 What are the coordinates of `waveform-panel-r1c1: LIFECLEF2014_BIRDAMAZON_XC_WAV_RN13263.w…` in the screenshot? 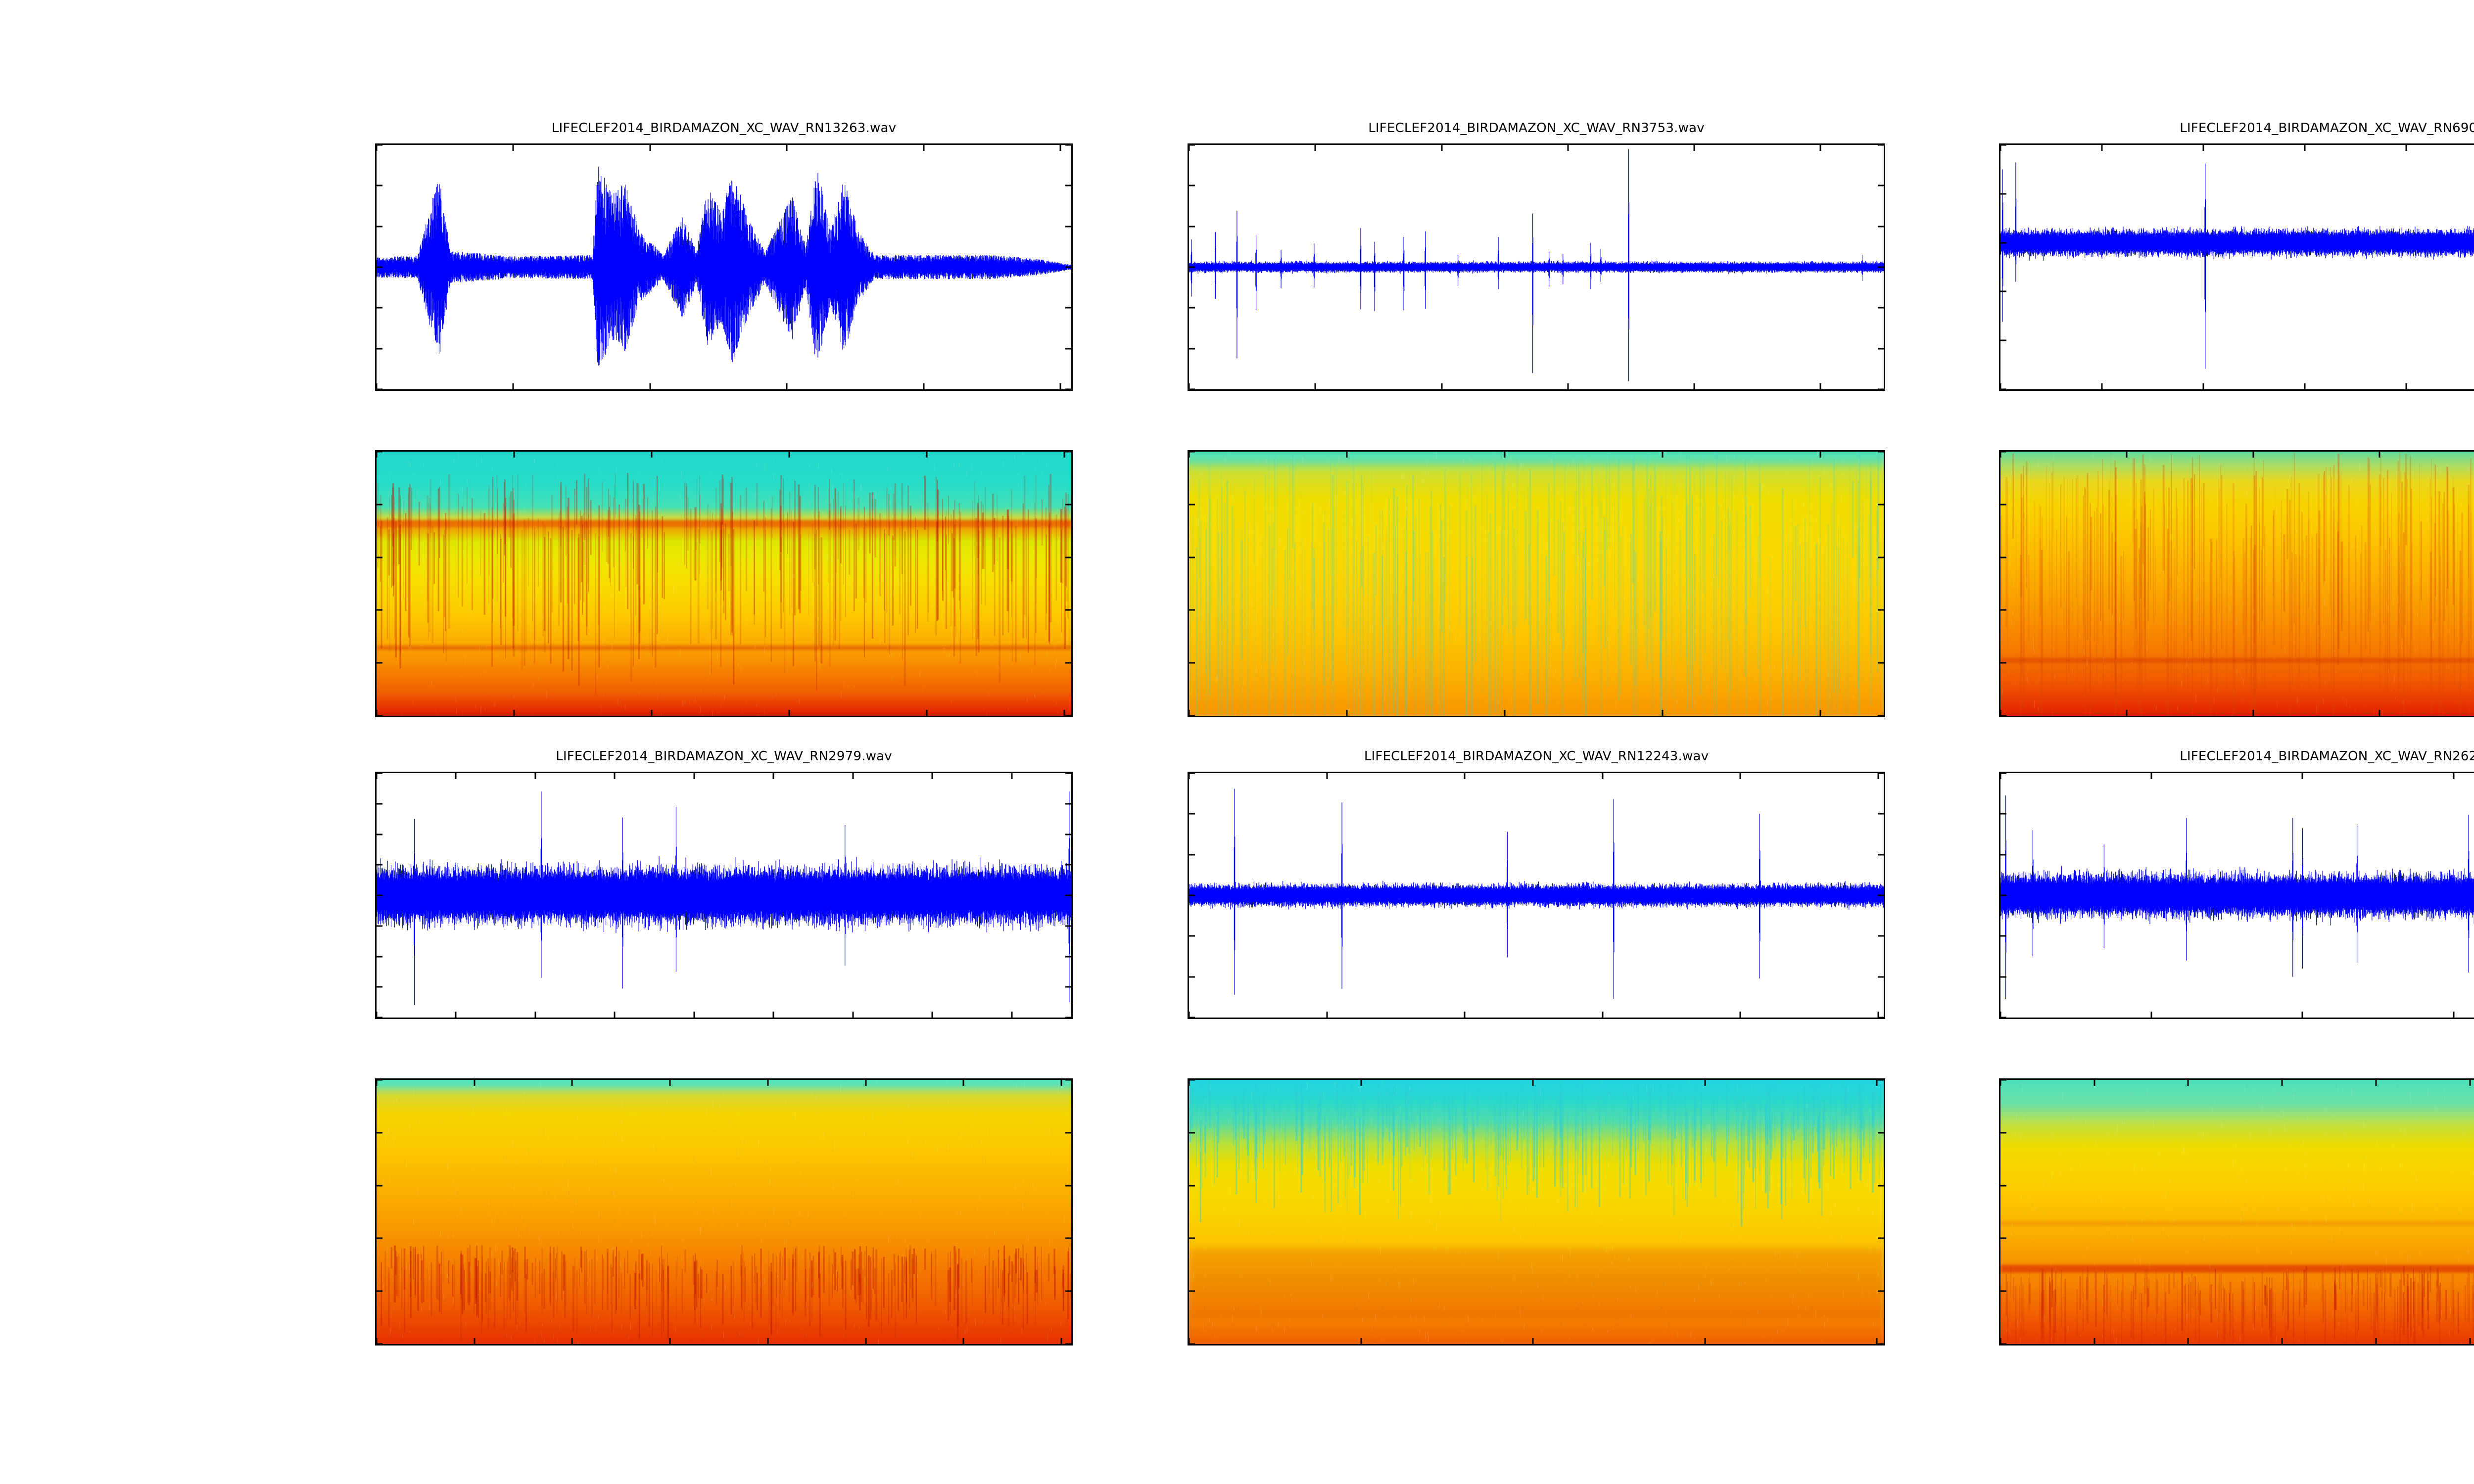 It's located at (724, 256).